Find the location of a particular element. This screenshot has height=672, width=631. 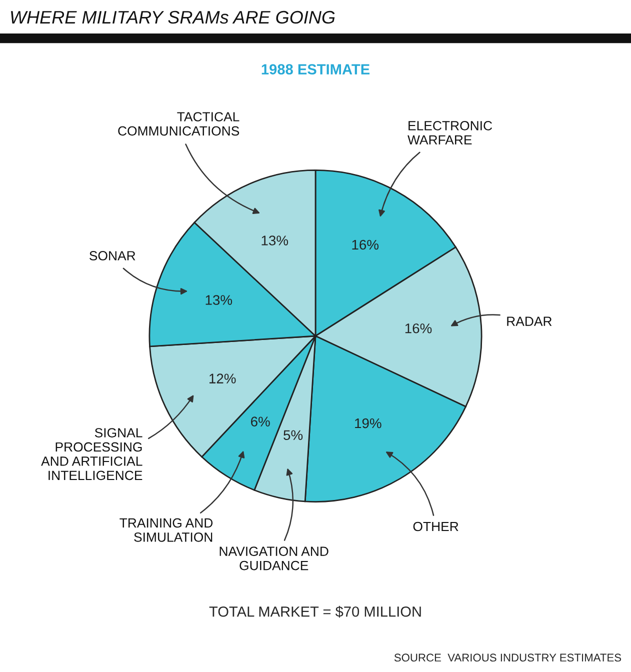

chart-title: WHERE MILITARY SRAMs ARE GOING is located at coordinates (173, 17).